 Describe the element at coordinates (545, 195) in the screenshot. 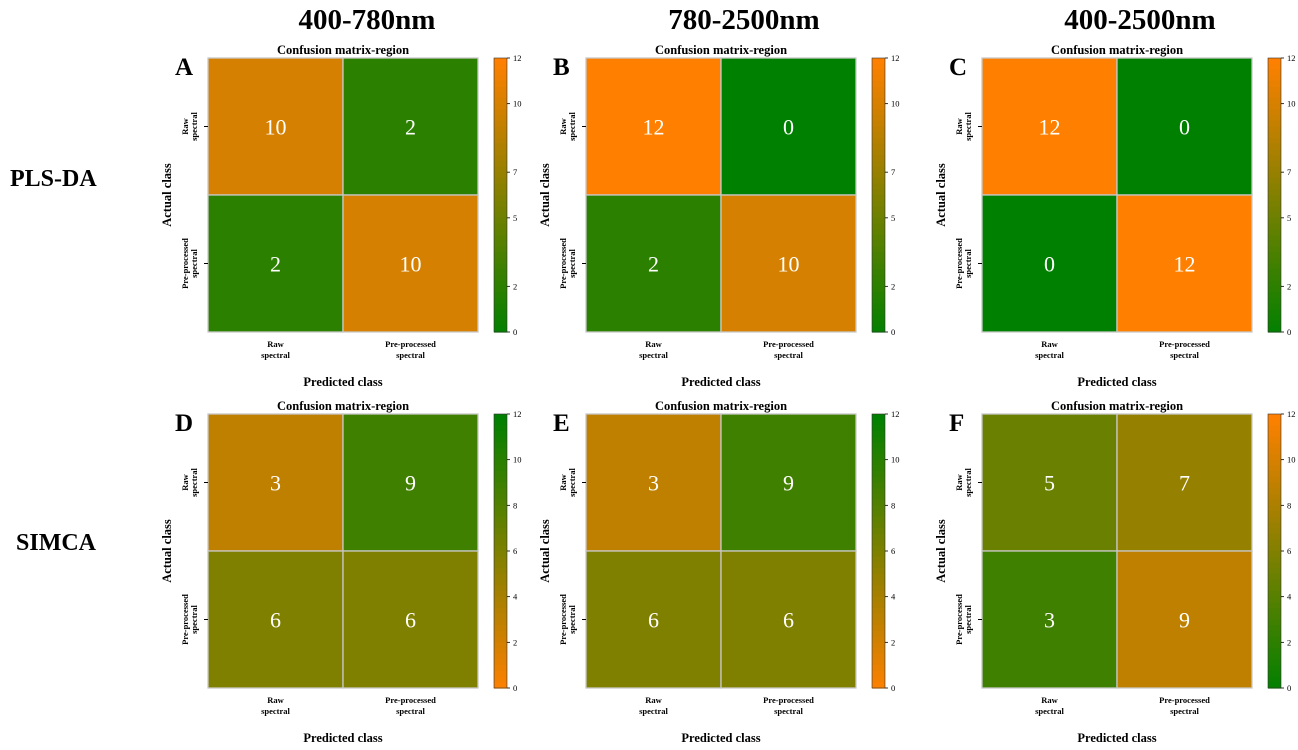

I see `y-axis-title: Actual class` at that location.